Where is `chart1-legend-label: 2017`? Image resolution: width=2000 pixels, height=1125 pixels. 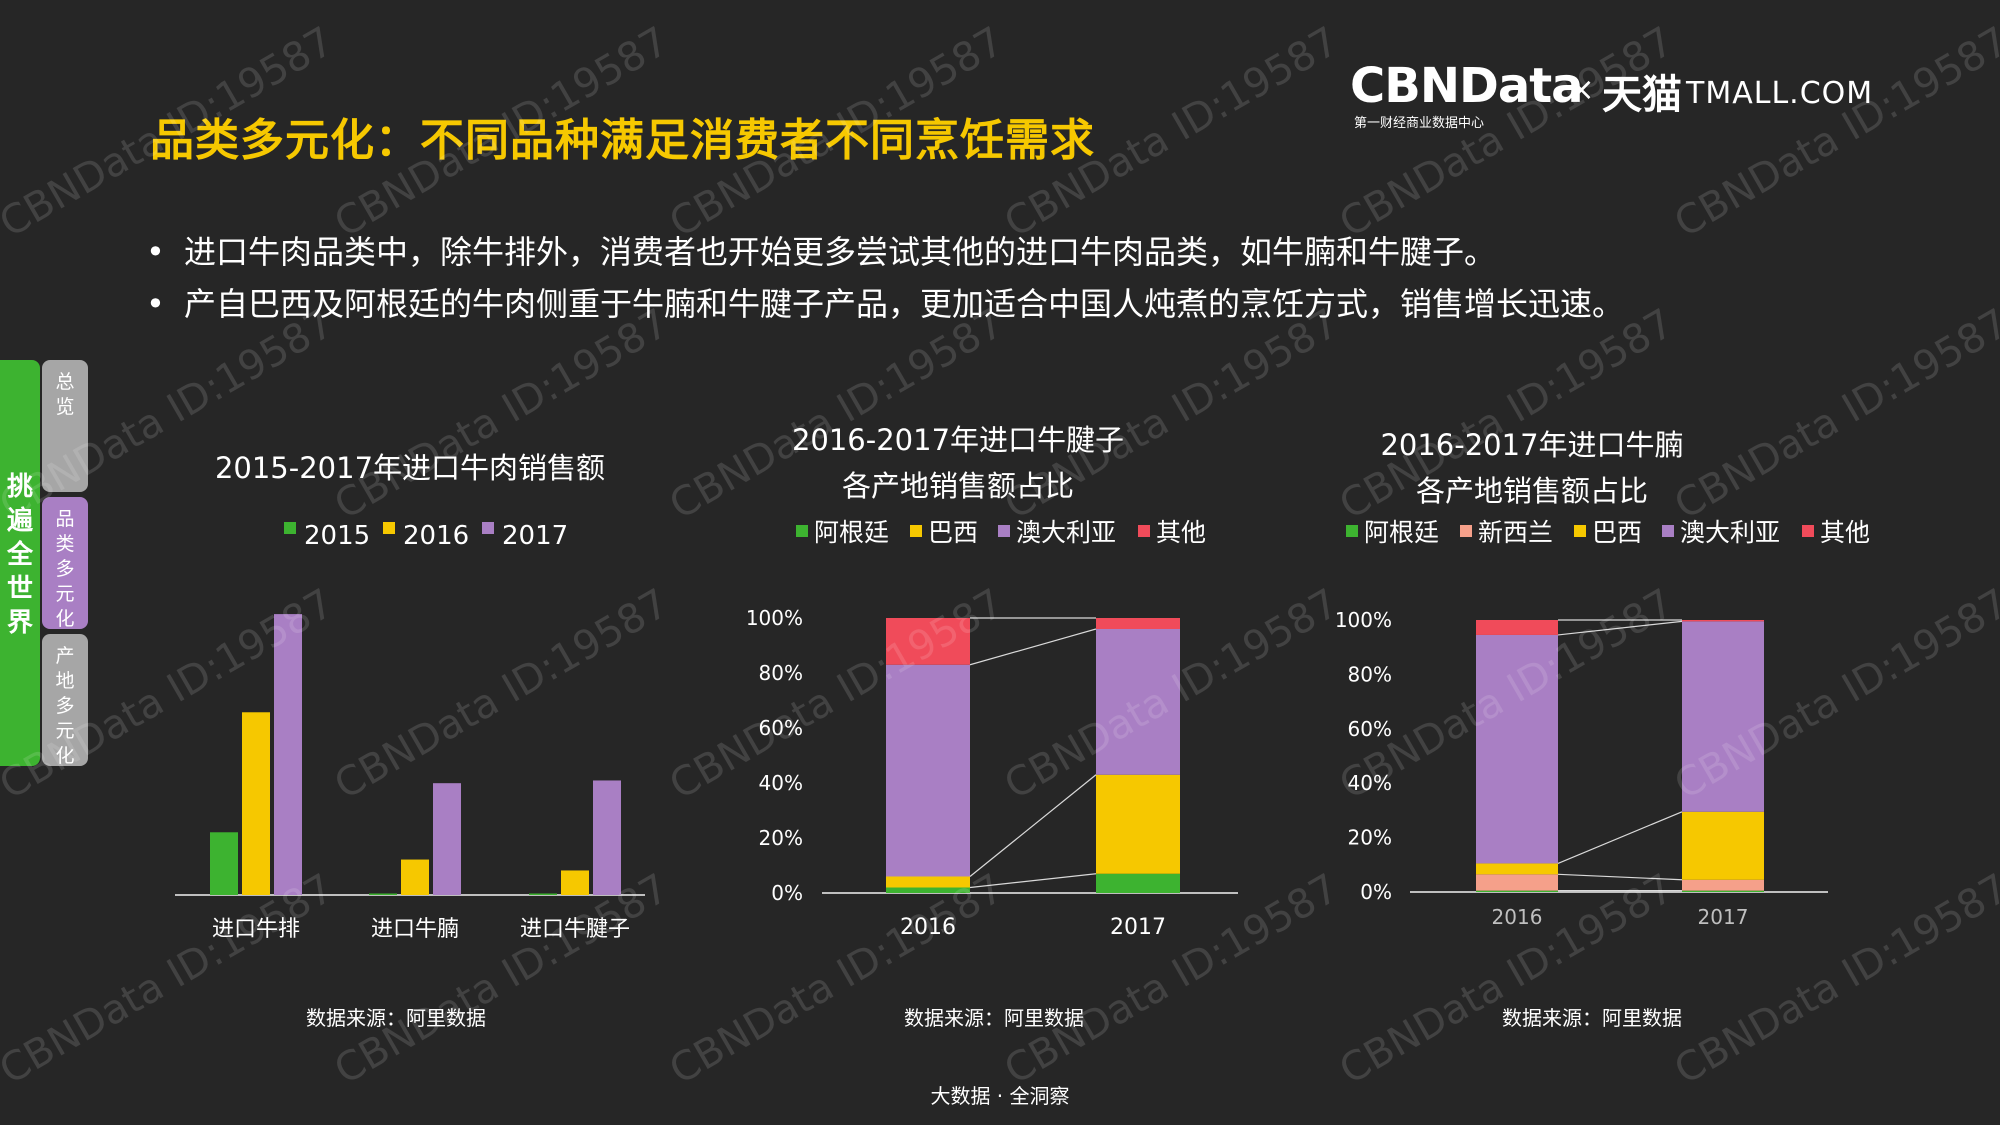 chart1-legend-label: 2017 is located at coordinates (535, 536).